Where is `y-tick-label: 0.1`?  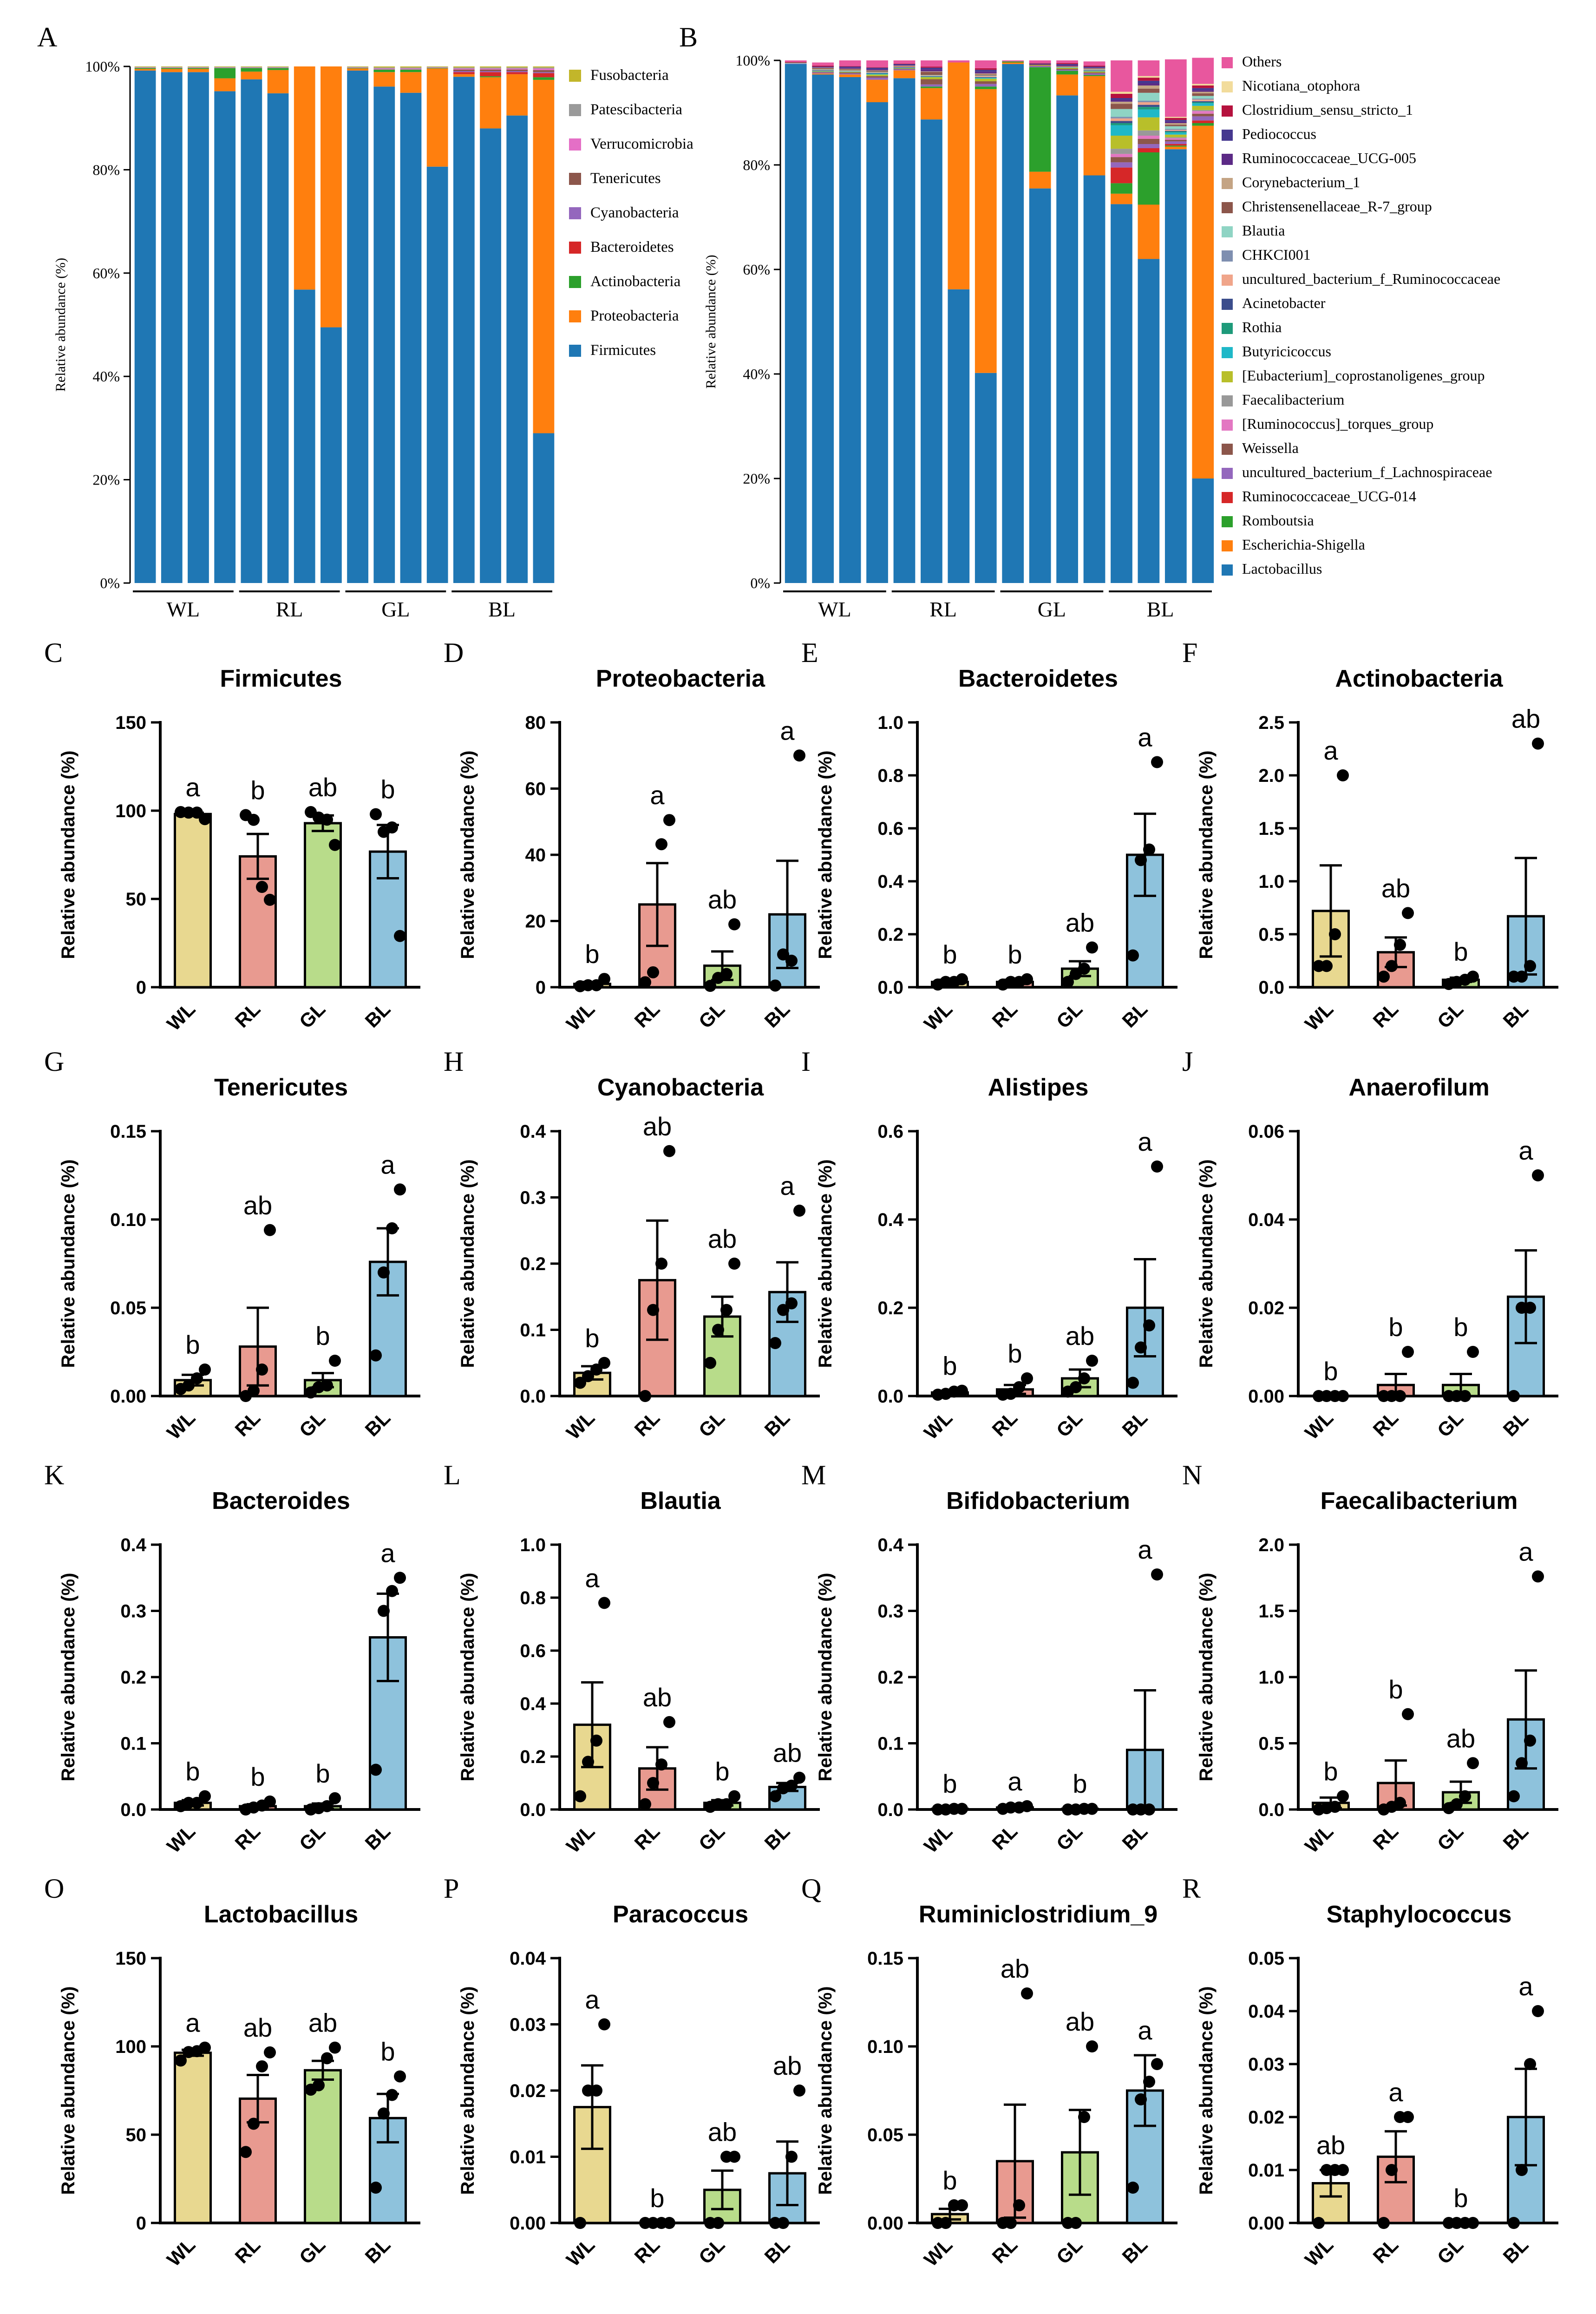
y-tick-label: 0.1 is located at coordinates (133, 1744).